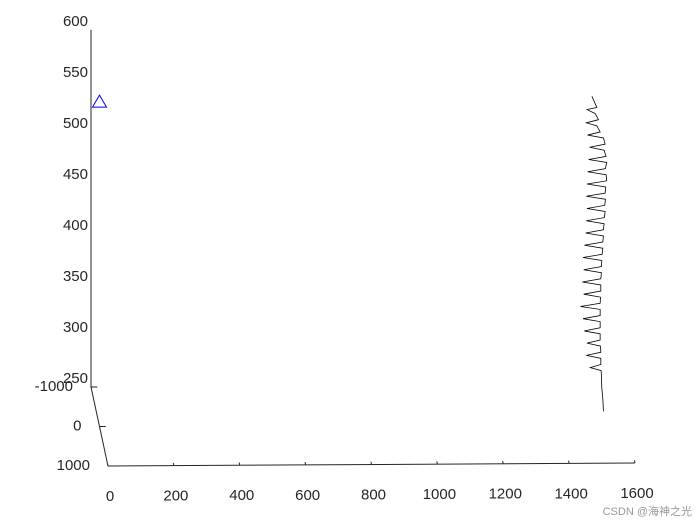 This screenshot has width=700, height=525. What do you see at coordinates (75, 225) in the screenshot?
I see `z-tick-label: 400` at bounding box center [75, 225].